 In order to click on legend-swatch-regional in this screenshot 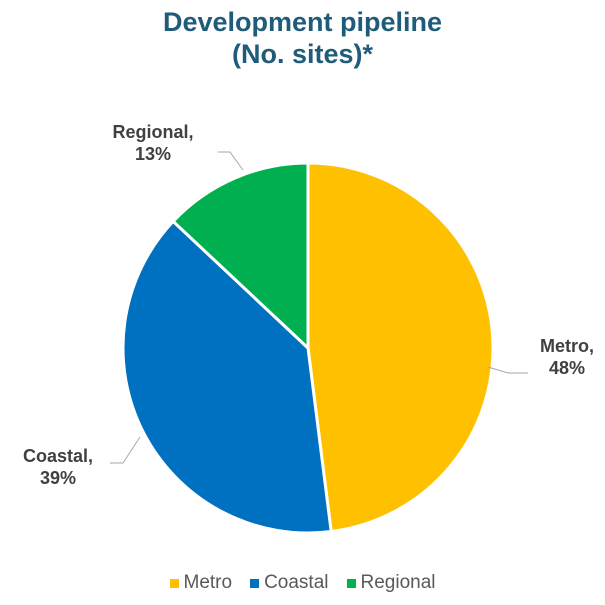, I will do `click(351, 583)`.